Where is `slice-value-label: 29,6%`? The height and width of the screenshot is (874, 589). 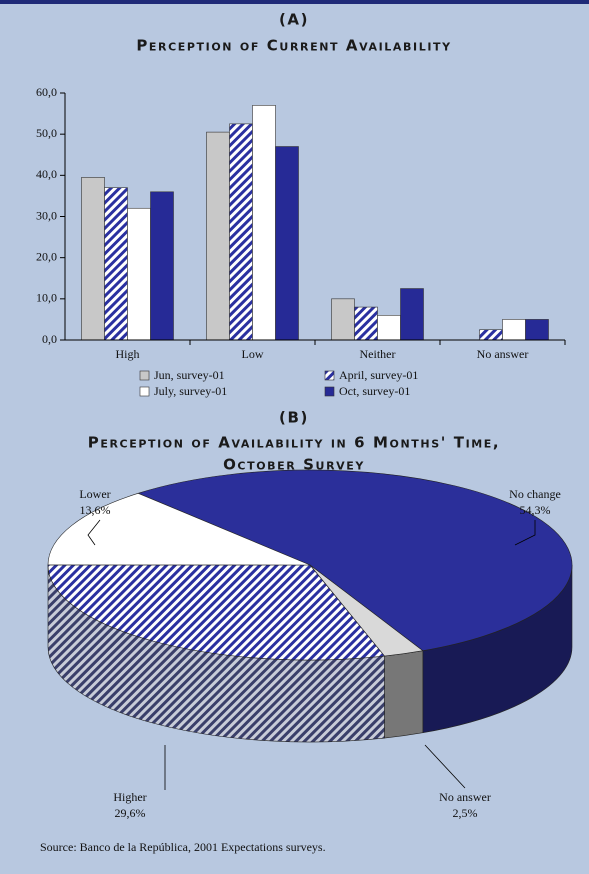 slice-value-label: 29,6% is located at coordinates (130, 813).